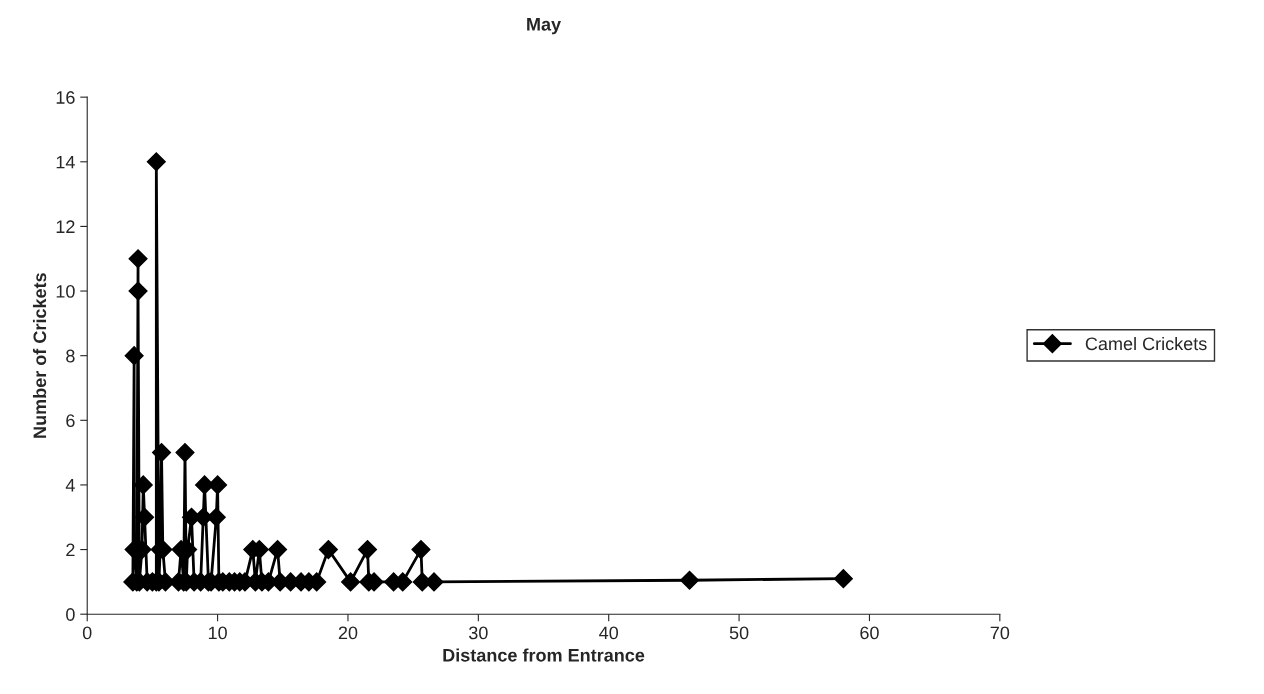 This screenshot has height=694, width=1264. Describe the element at coordinates (544, 26) in the screenshot. I see `chart-title: May` at that location.